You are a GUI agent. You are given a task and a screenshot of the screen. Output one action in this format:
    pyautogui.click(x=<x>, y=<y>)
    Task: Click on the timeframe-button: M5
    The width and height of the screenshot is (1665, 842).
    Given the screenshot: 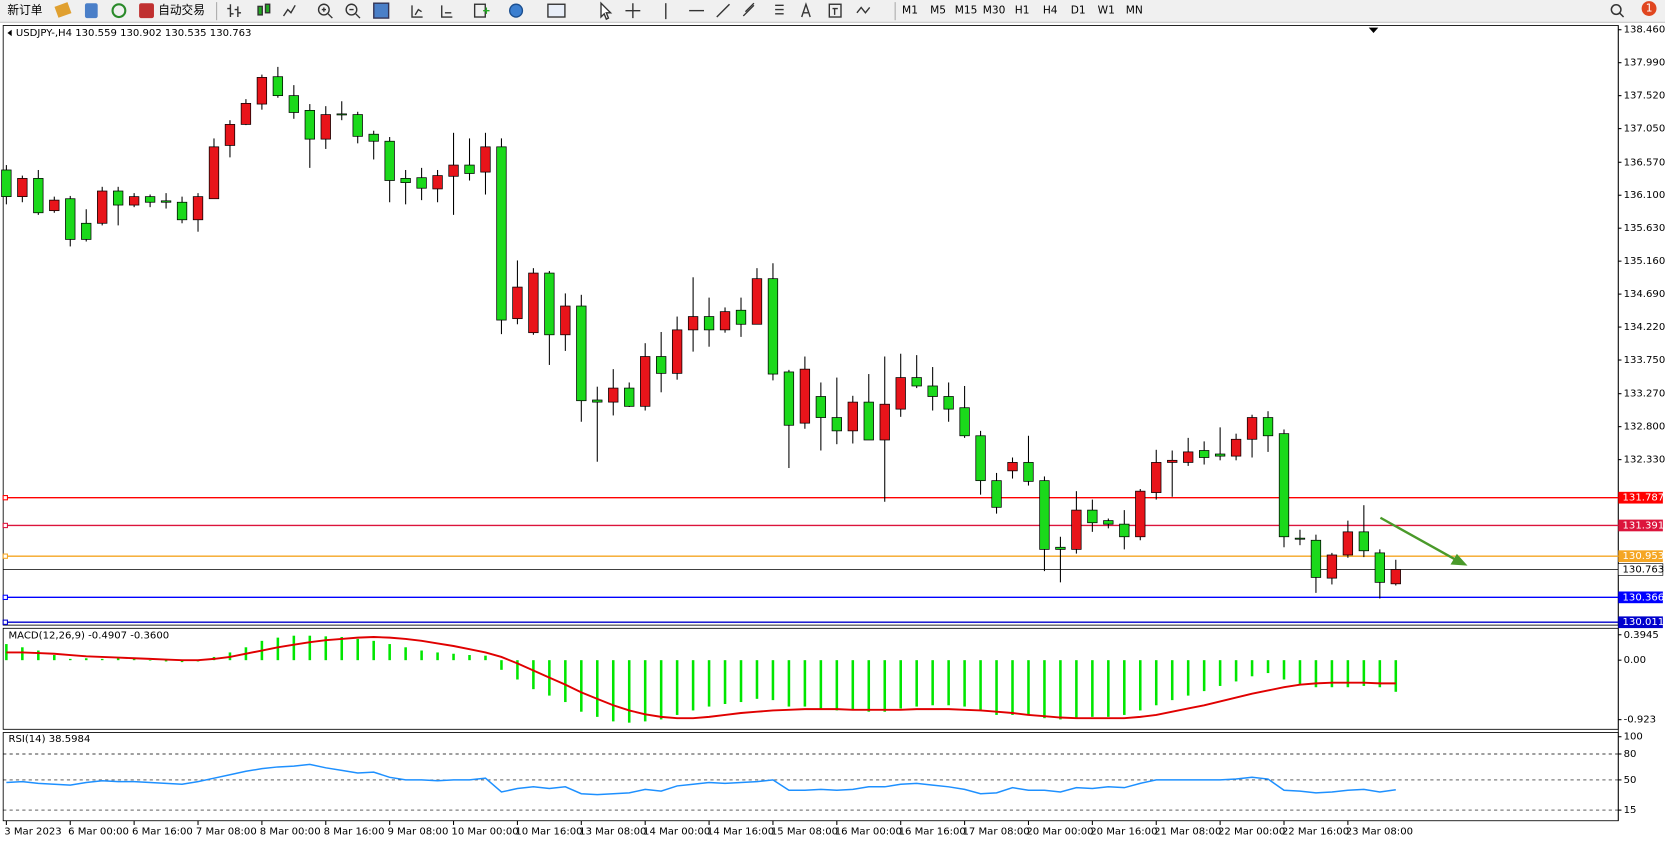 What is the action you would take?
    pyautogui.click(x=938, y=10)
    